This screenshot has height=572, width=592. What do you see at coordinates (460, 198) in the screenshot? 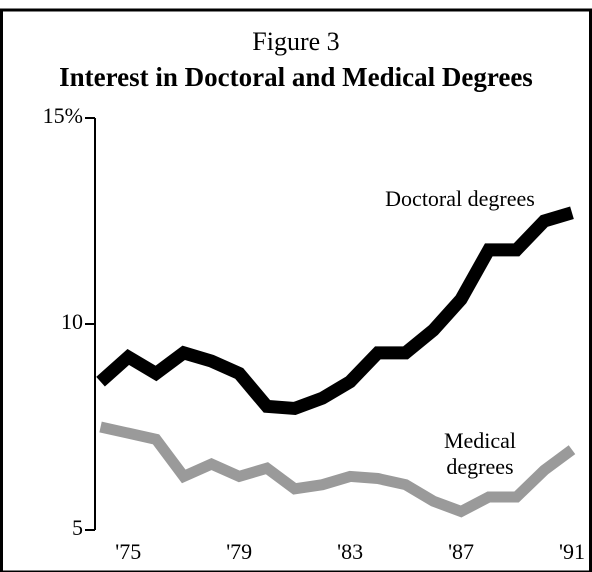
I see `series-label: Doctoral degrees` at bounding box center [460, 198].